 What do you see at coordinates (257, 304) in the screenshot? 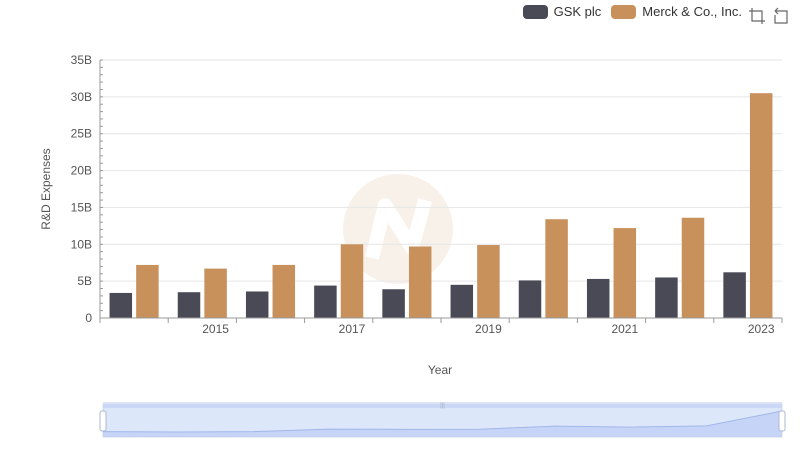
I see `bar-gsk-2016` at bounding box center [257, 304].